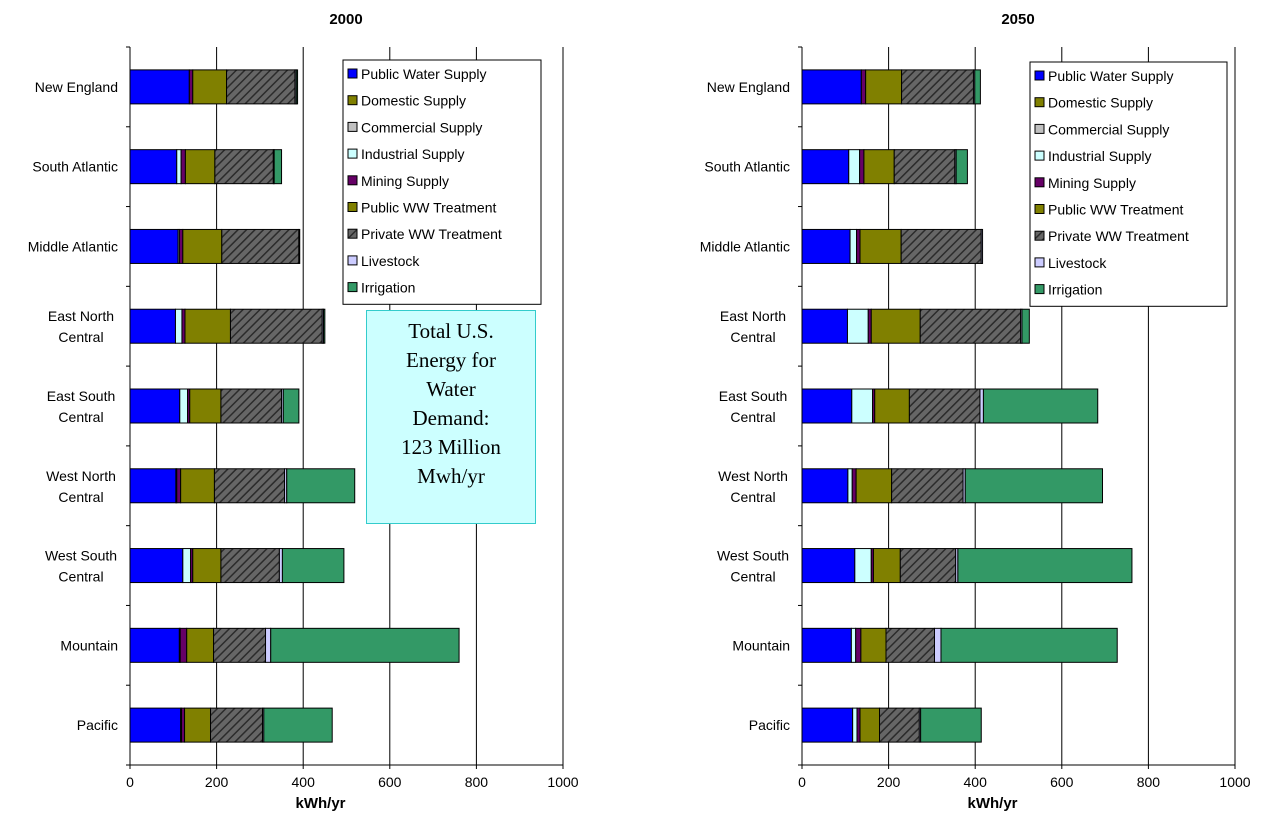 This screenshot has height=819, width=1261. What do you see at coordinates (753, 406) in the screenshot?
I see `category-label: East South Central` at bounding box center [753, 406].